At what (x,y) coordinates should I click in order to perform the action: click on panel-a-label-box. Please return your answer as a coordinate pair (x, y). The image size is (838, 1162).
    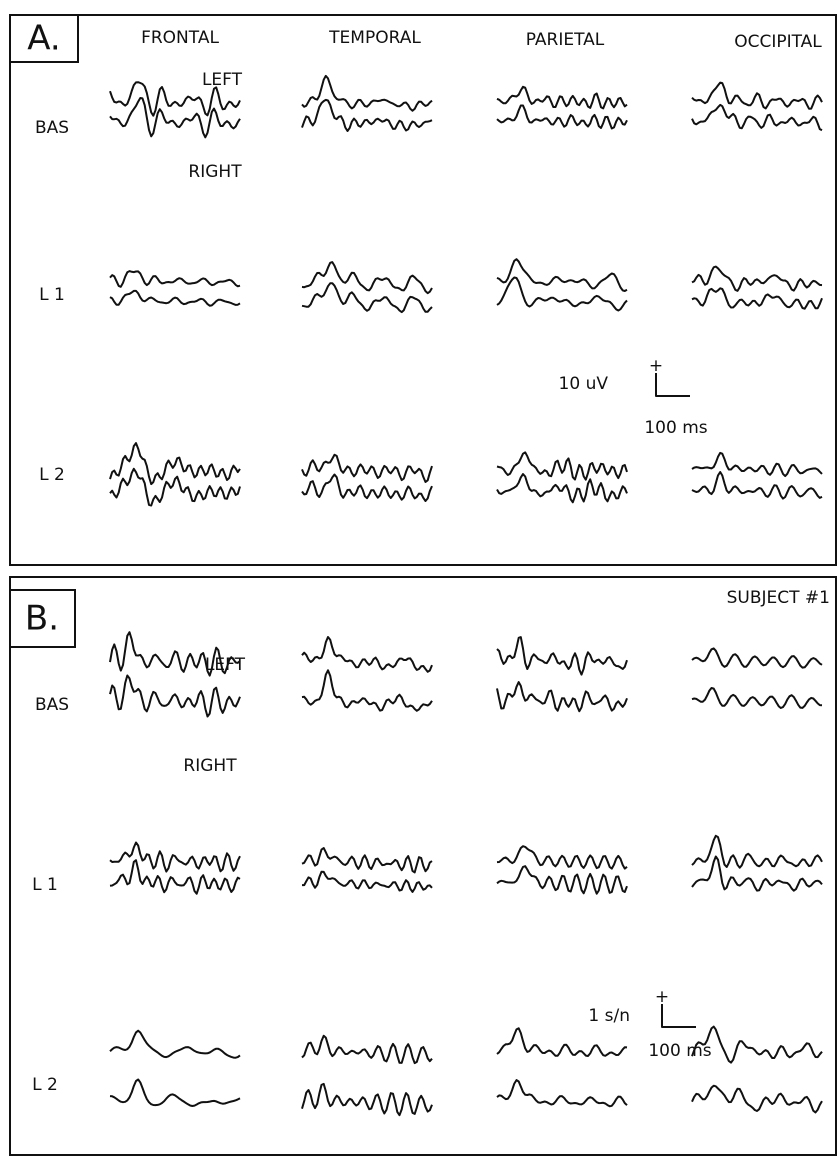
    Looking at the image, I should click on (44, 38).